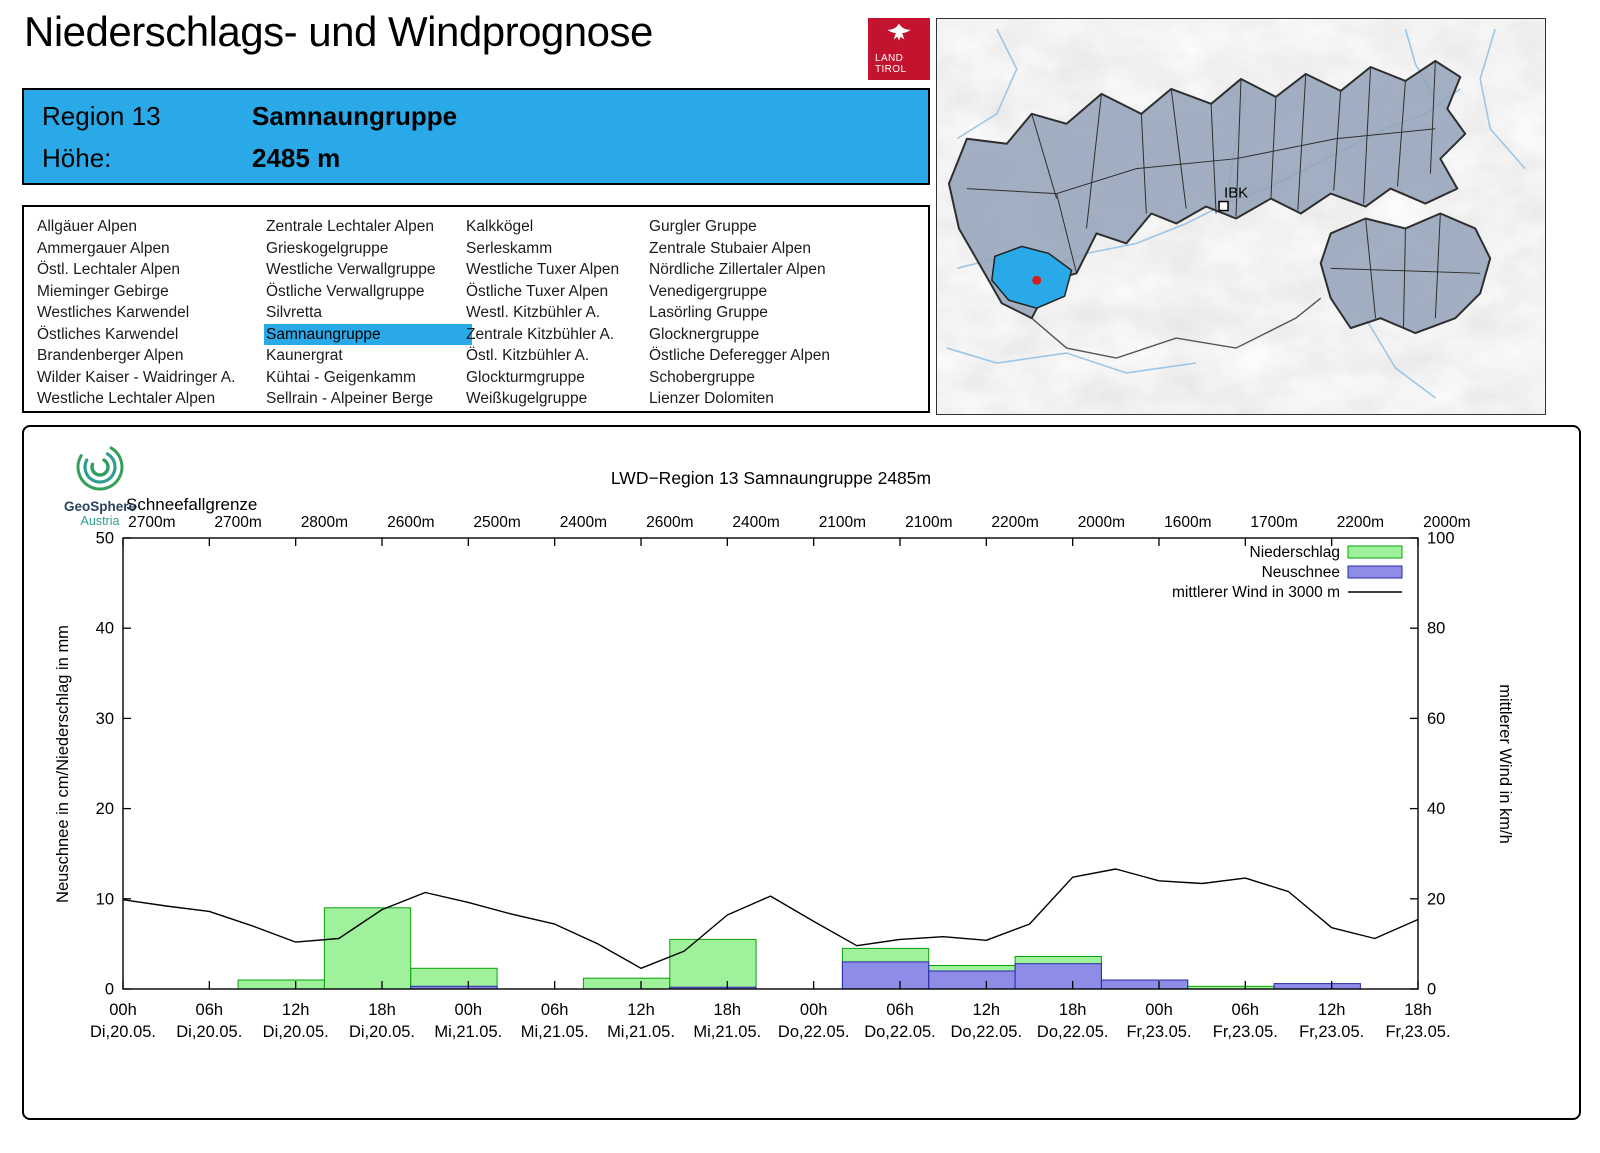  Describe the element at coordinates (105, 719) in the screenshot. I see `y-left-tick-label: 30` at that location.